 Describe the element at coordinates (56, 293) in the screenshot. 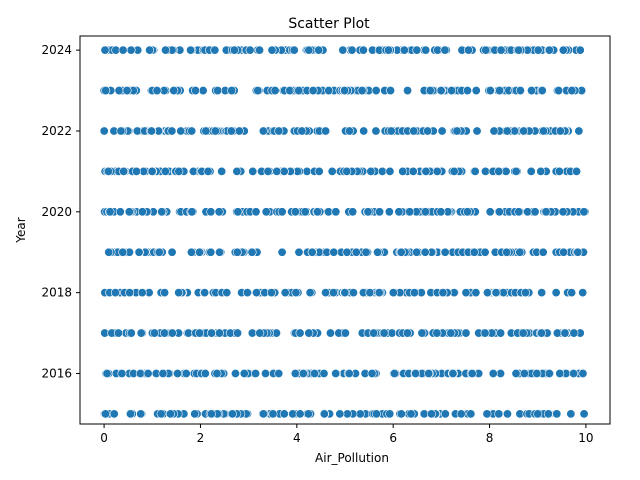

I see `y-tick-label: 2018` at that location.